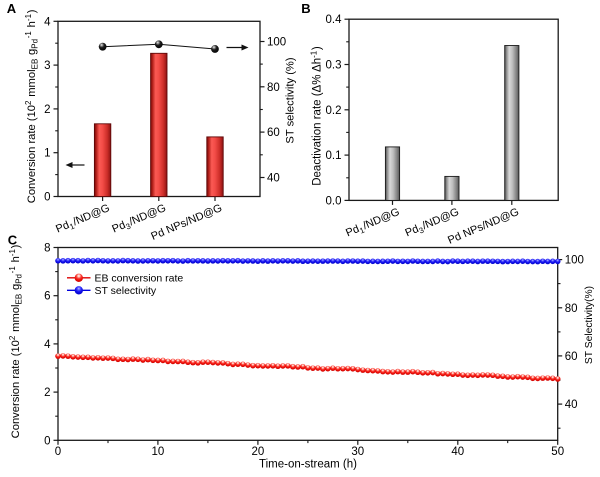 The width and height of the screenshot is (600, 477). Describe the element at coordinates (47, 249) in the screenshot. I see `svg-text: 8` at that location.